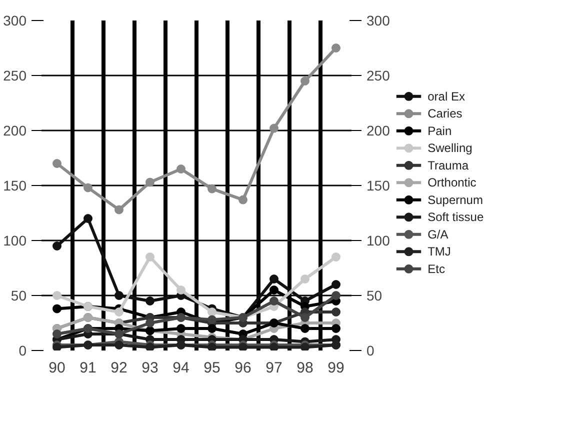 This screenshot has width=568, height=422. Describe the element at coordinates (336, 368) in the screenshot. I see `x-tick-label: 99` at that location.